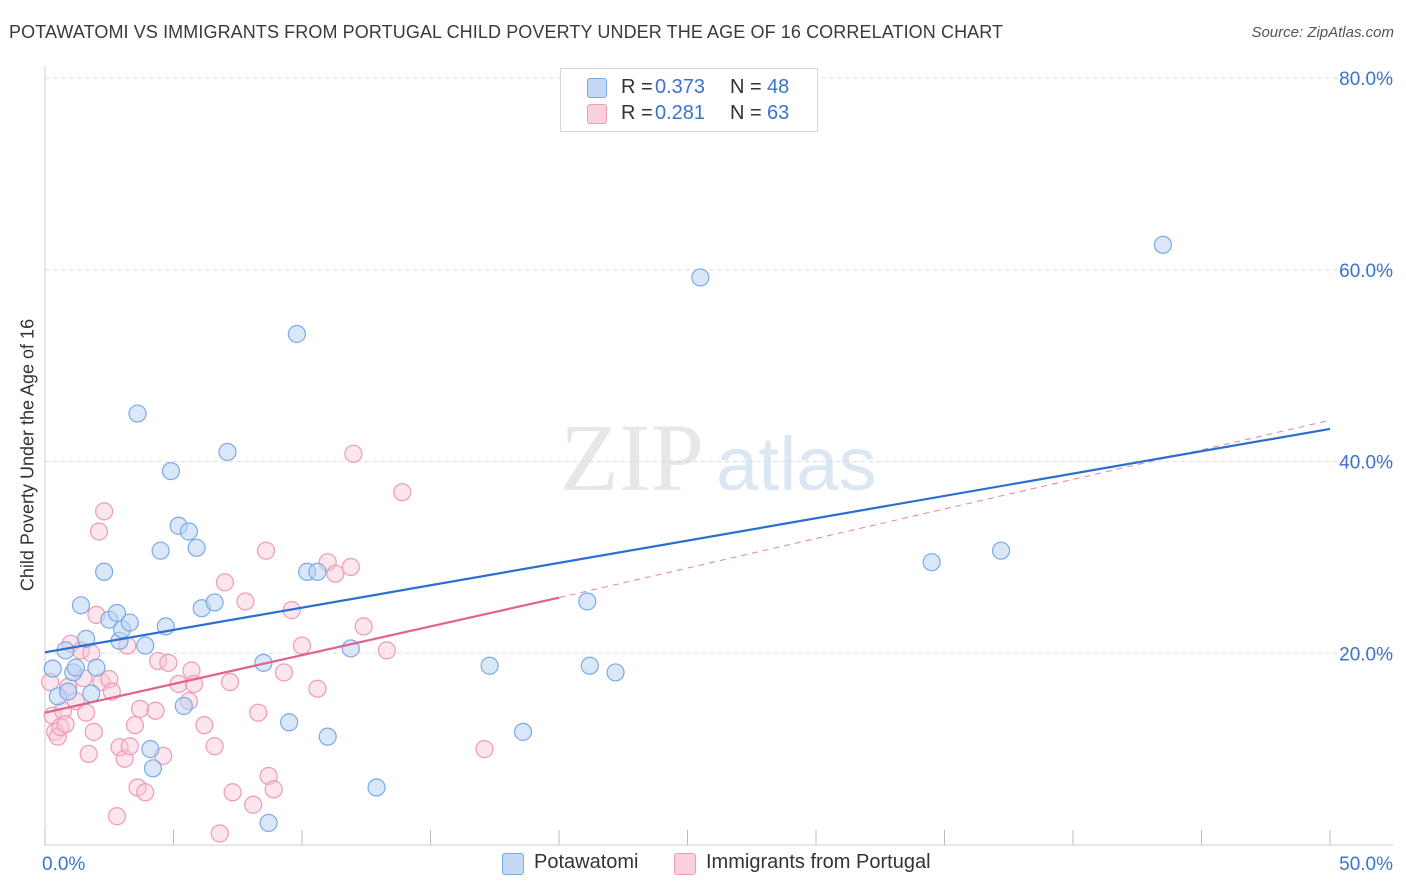 This screenshot has height=892, width=1406. What do you see at coordinates (1366, 864) in the screenshot?
I see `x-tick-label: 50.0%` at bounding box center [1366, 864].